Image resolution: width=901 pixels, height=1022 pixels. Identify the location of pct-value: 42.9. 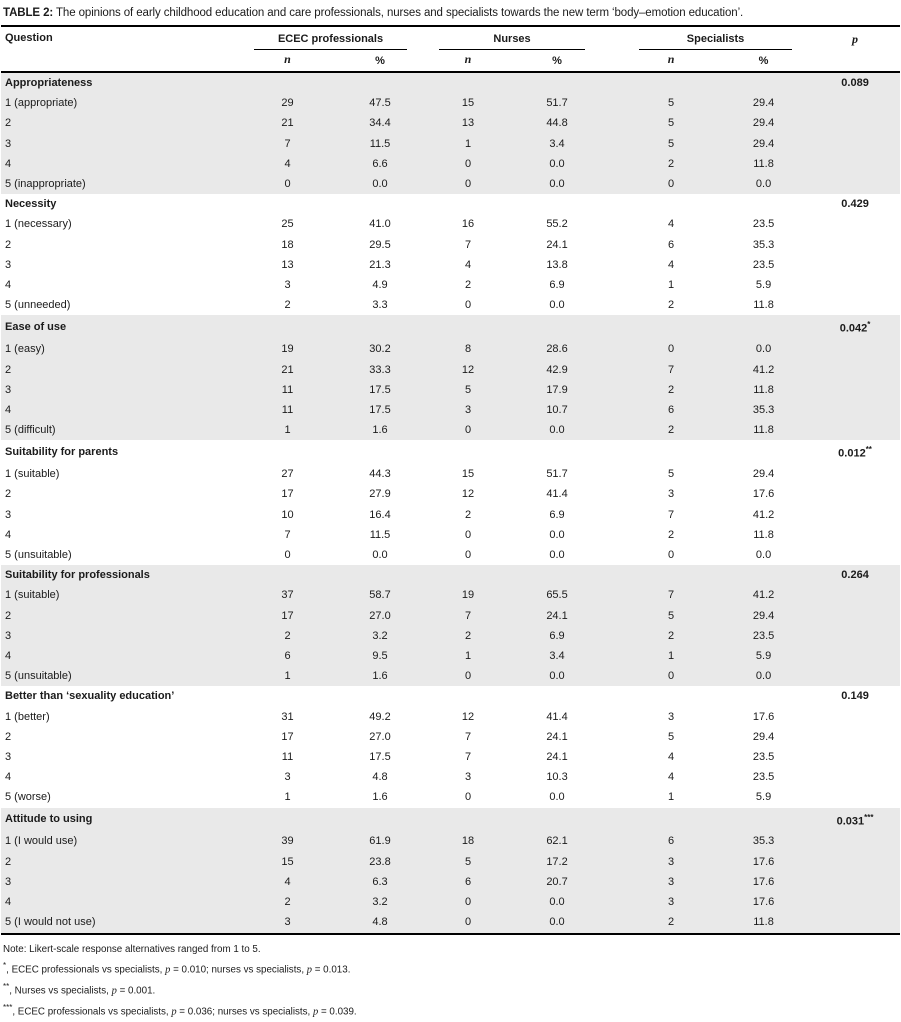
(557, 370).